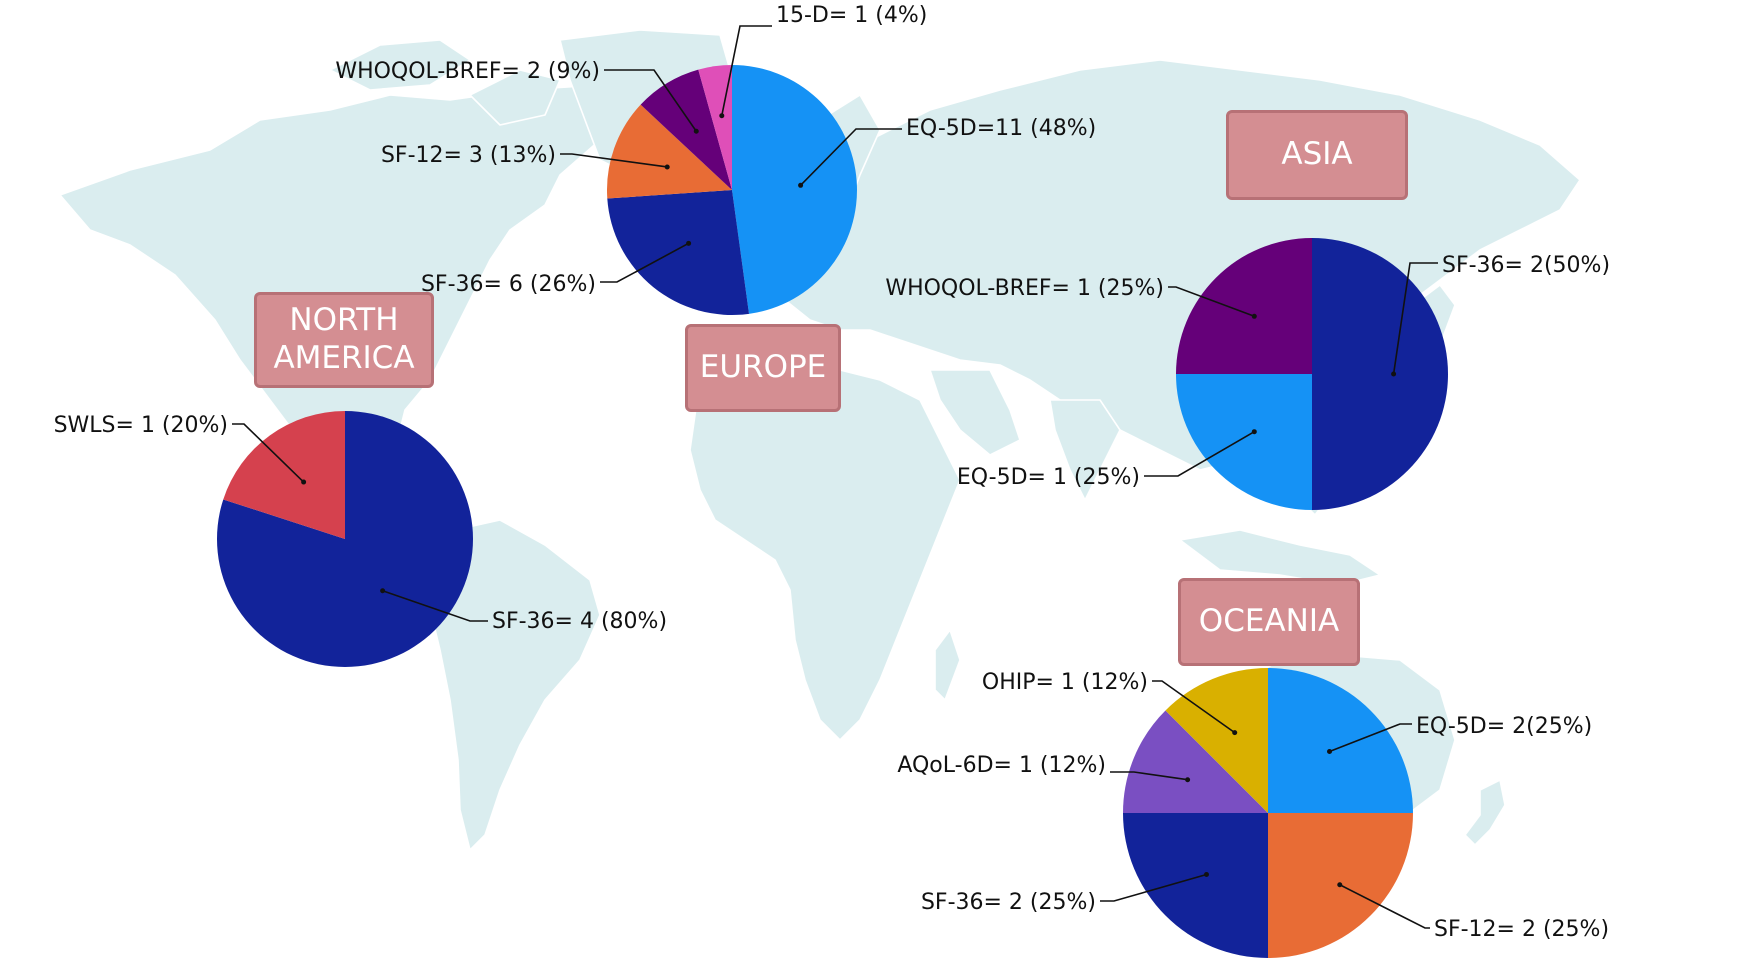 The height and width of the screenshot is (966, 1760). What do you see at coordinates (1048, 477) in the screenshot?
I see `slice-label: EQ-5D= 1 (25%)` at bounding box center [1048, 477].